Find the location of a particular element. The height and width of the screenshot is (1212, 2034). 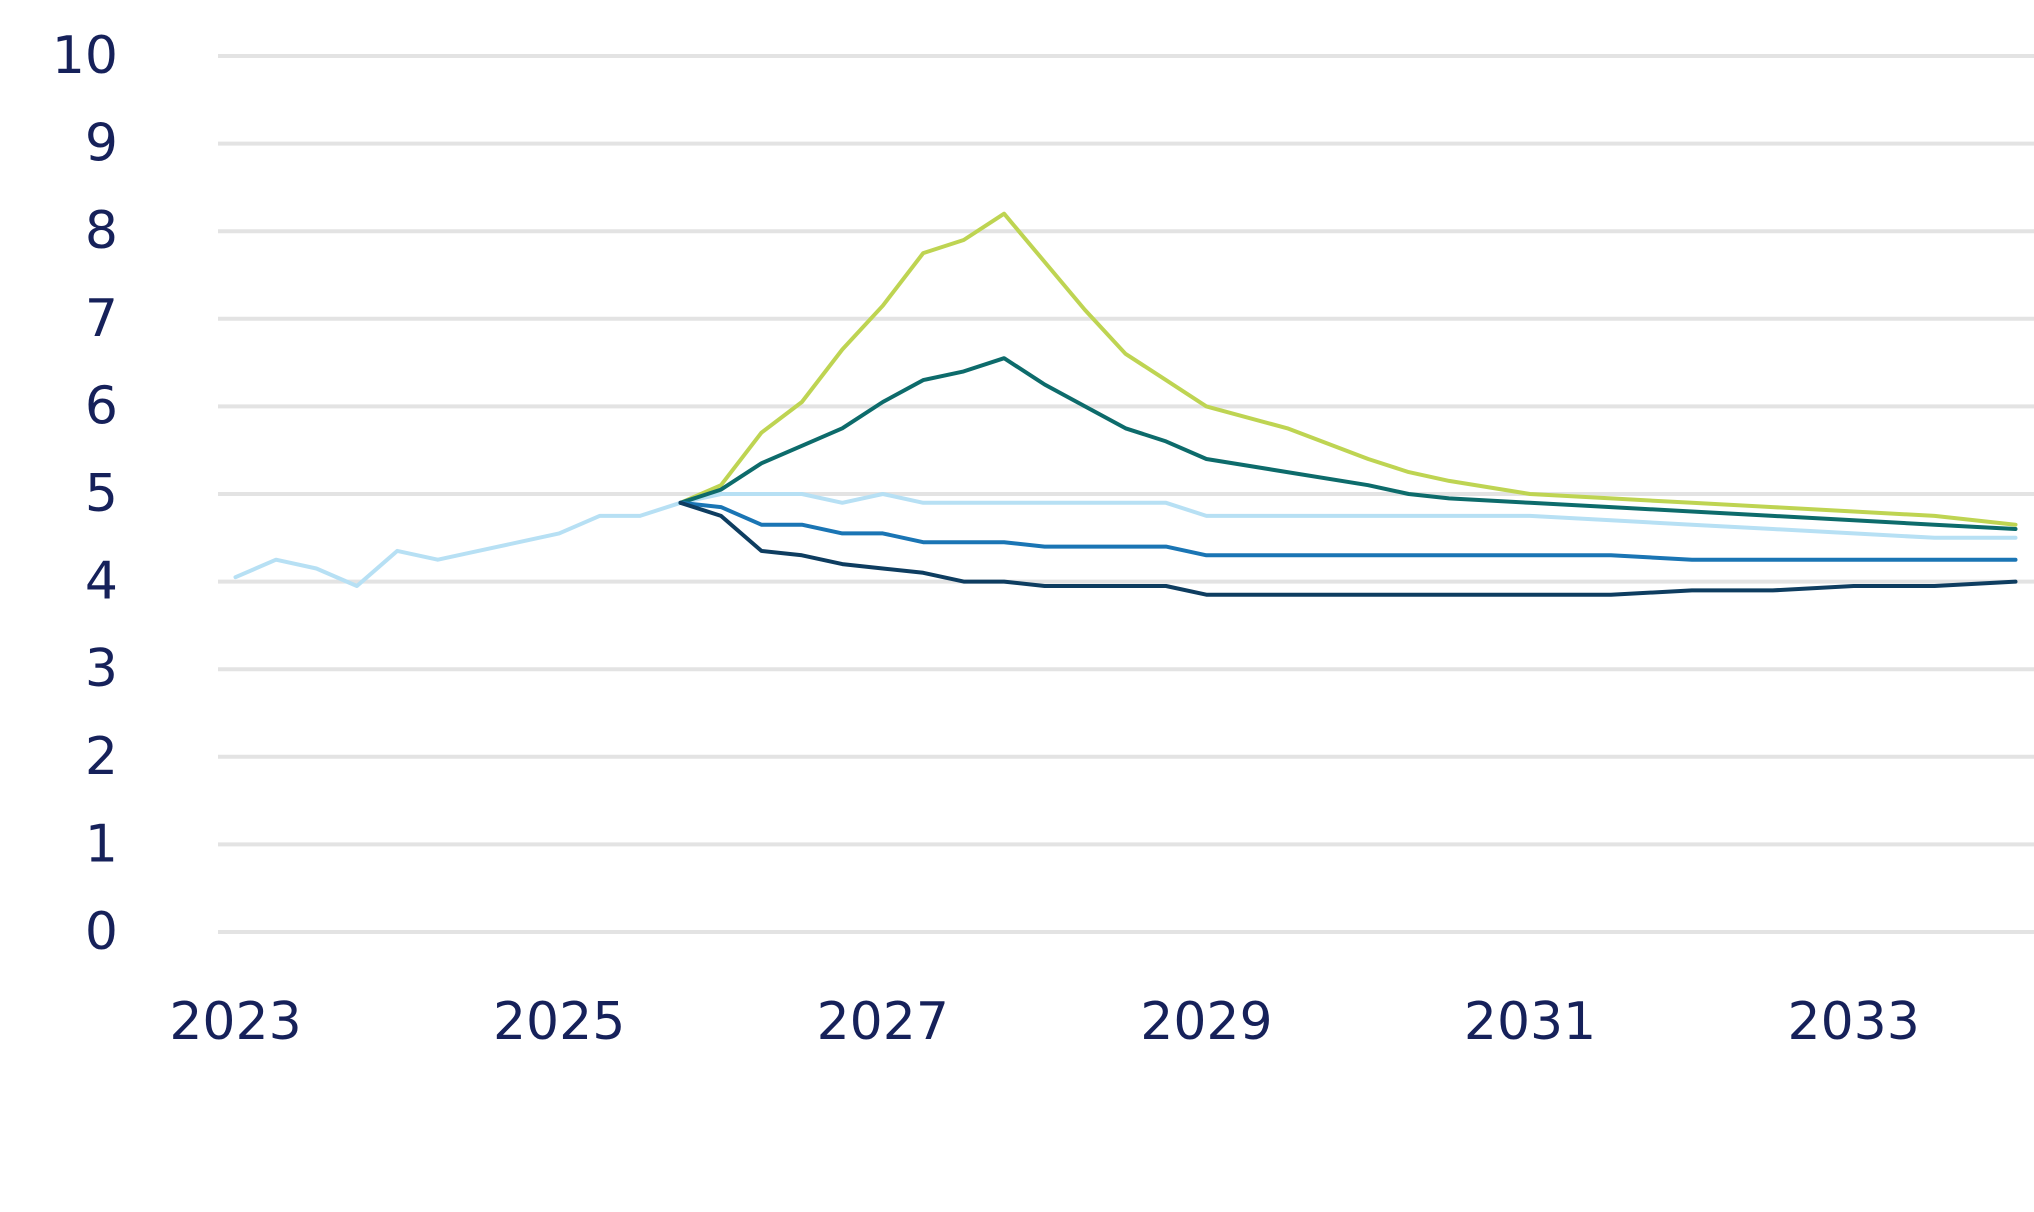

y-axis-tick-labels: 0 1 2 3 4 5 6 7 8 9 10 is located at coordinates (85, 494).